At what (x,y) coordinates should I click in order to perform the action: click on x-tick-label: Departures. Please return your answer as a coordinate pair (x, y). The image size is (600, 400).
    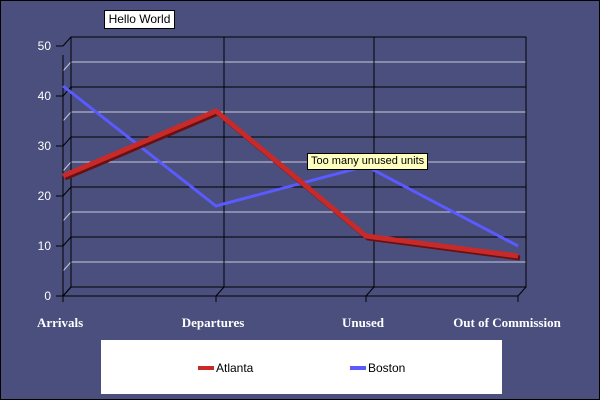
    Looking at the image, I should click on (213, 322).